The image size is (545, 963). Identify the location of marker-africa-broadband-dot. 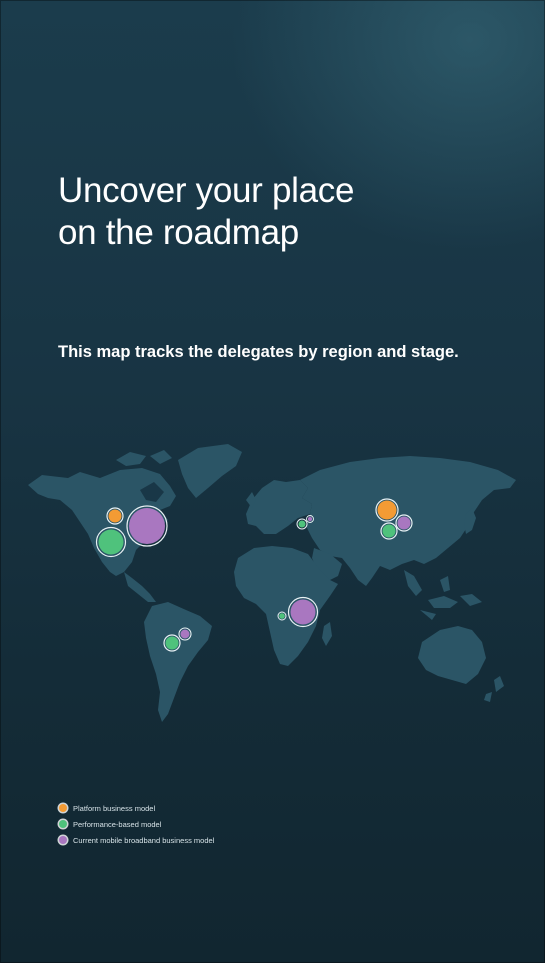
(303, 612).